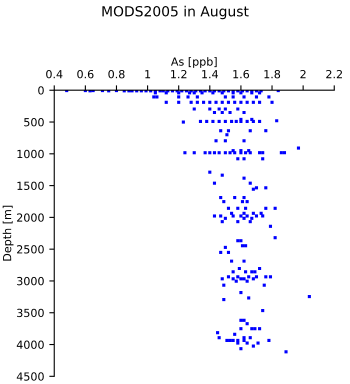 The image size is (350, 384). I want to click on x-axis-title: As [ppb], so click(193, 62).